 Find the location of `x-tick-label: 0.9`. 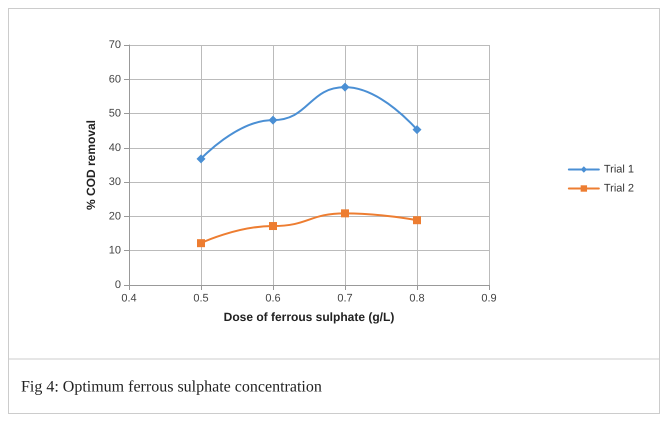

x-tick-label: 0.9 is located at coordinates (489, 298).